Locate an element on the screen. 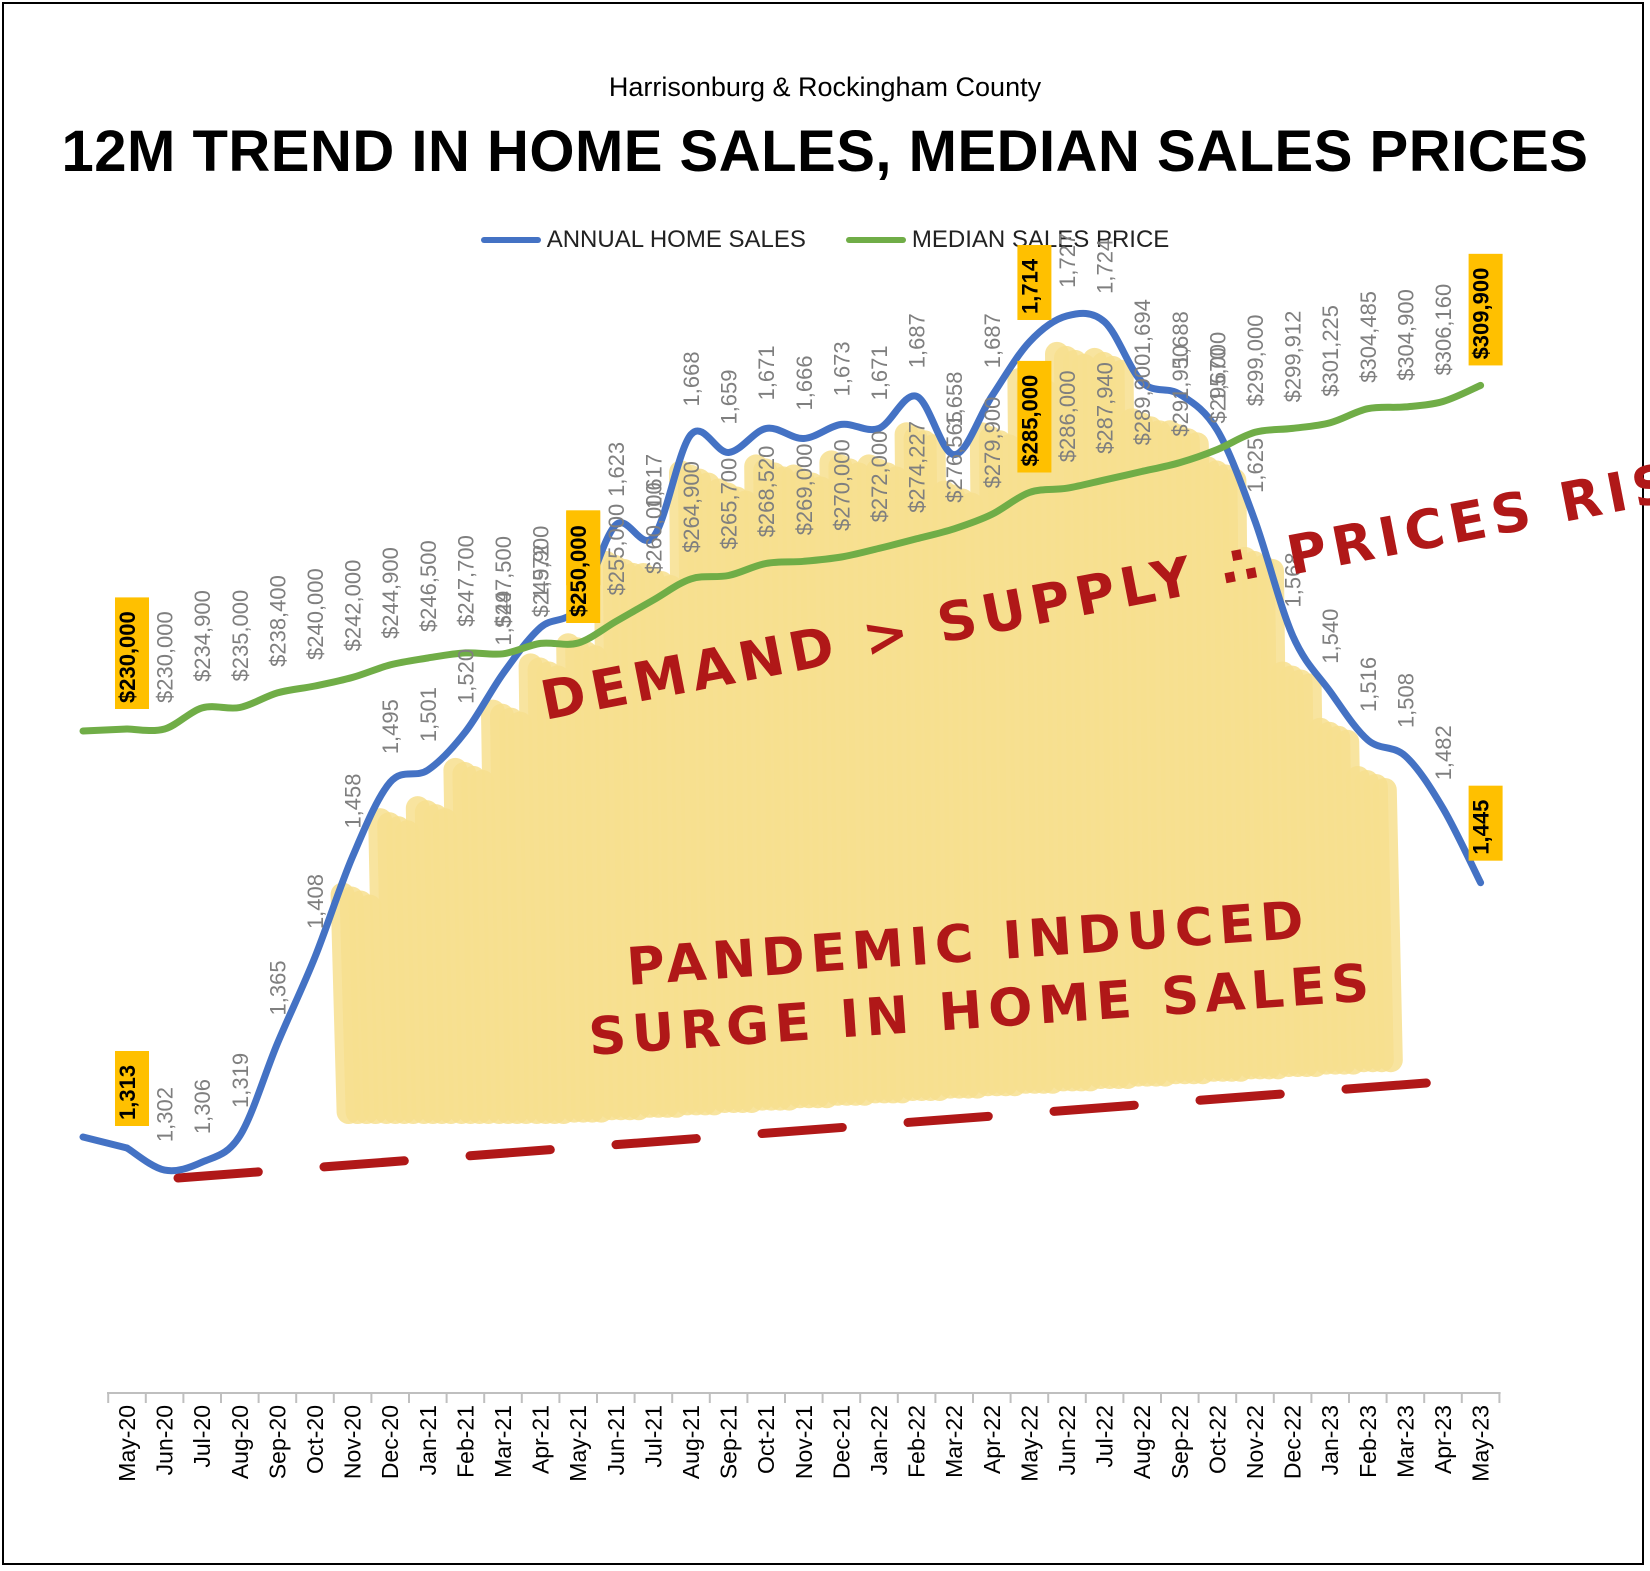  price-data-label: $274,227 is located at coordinates (917, 467).